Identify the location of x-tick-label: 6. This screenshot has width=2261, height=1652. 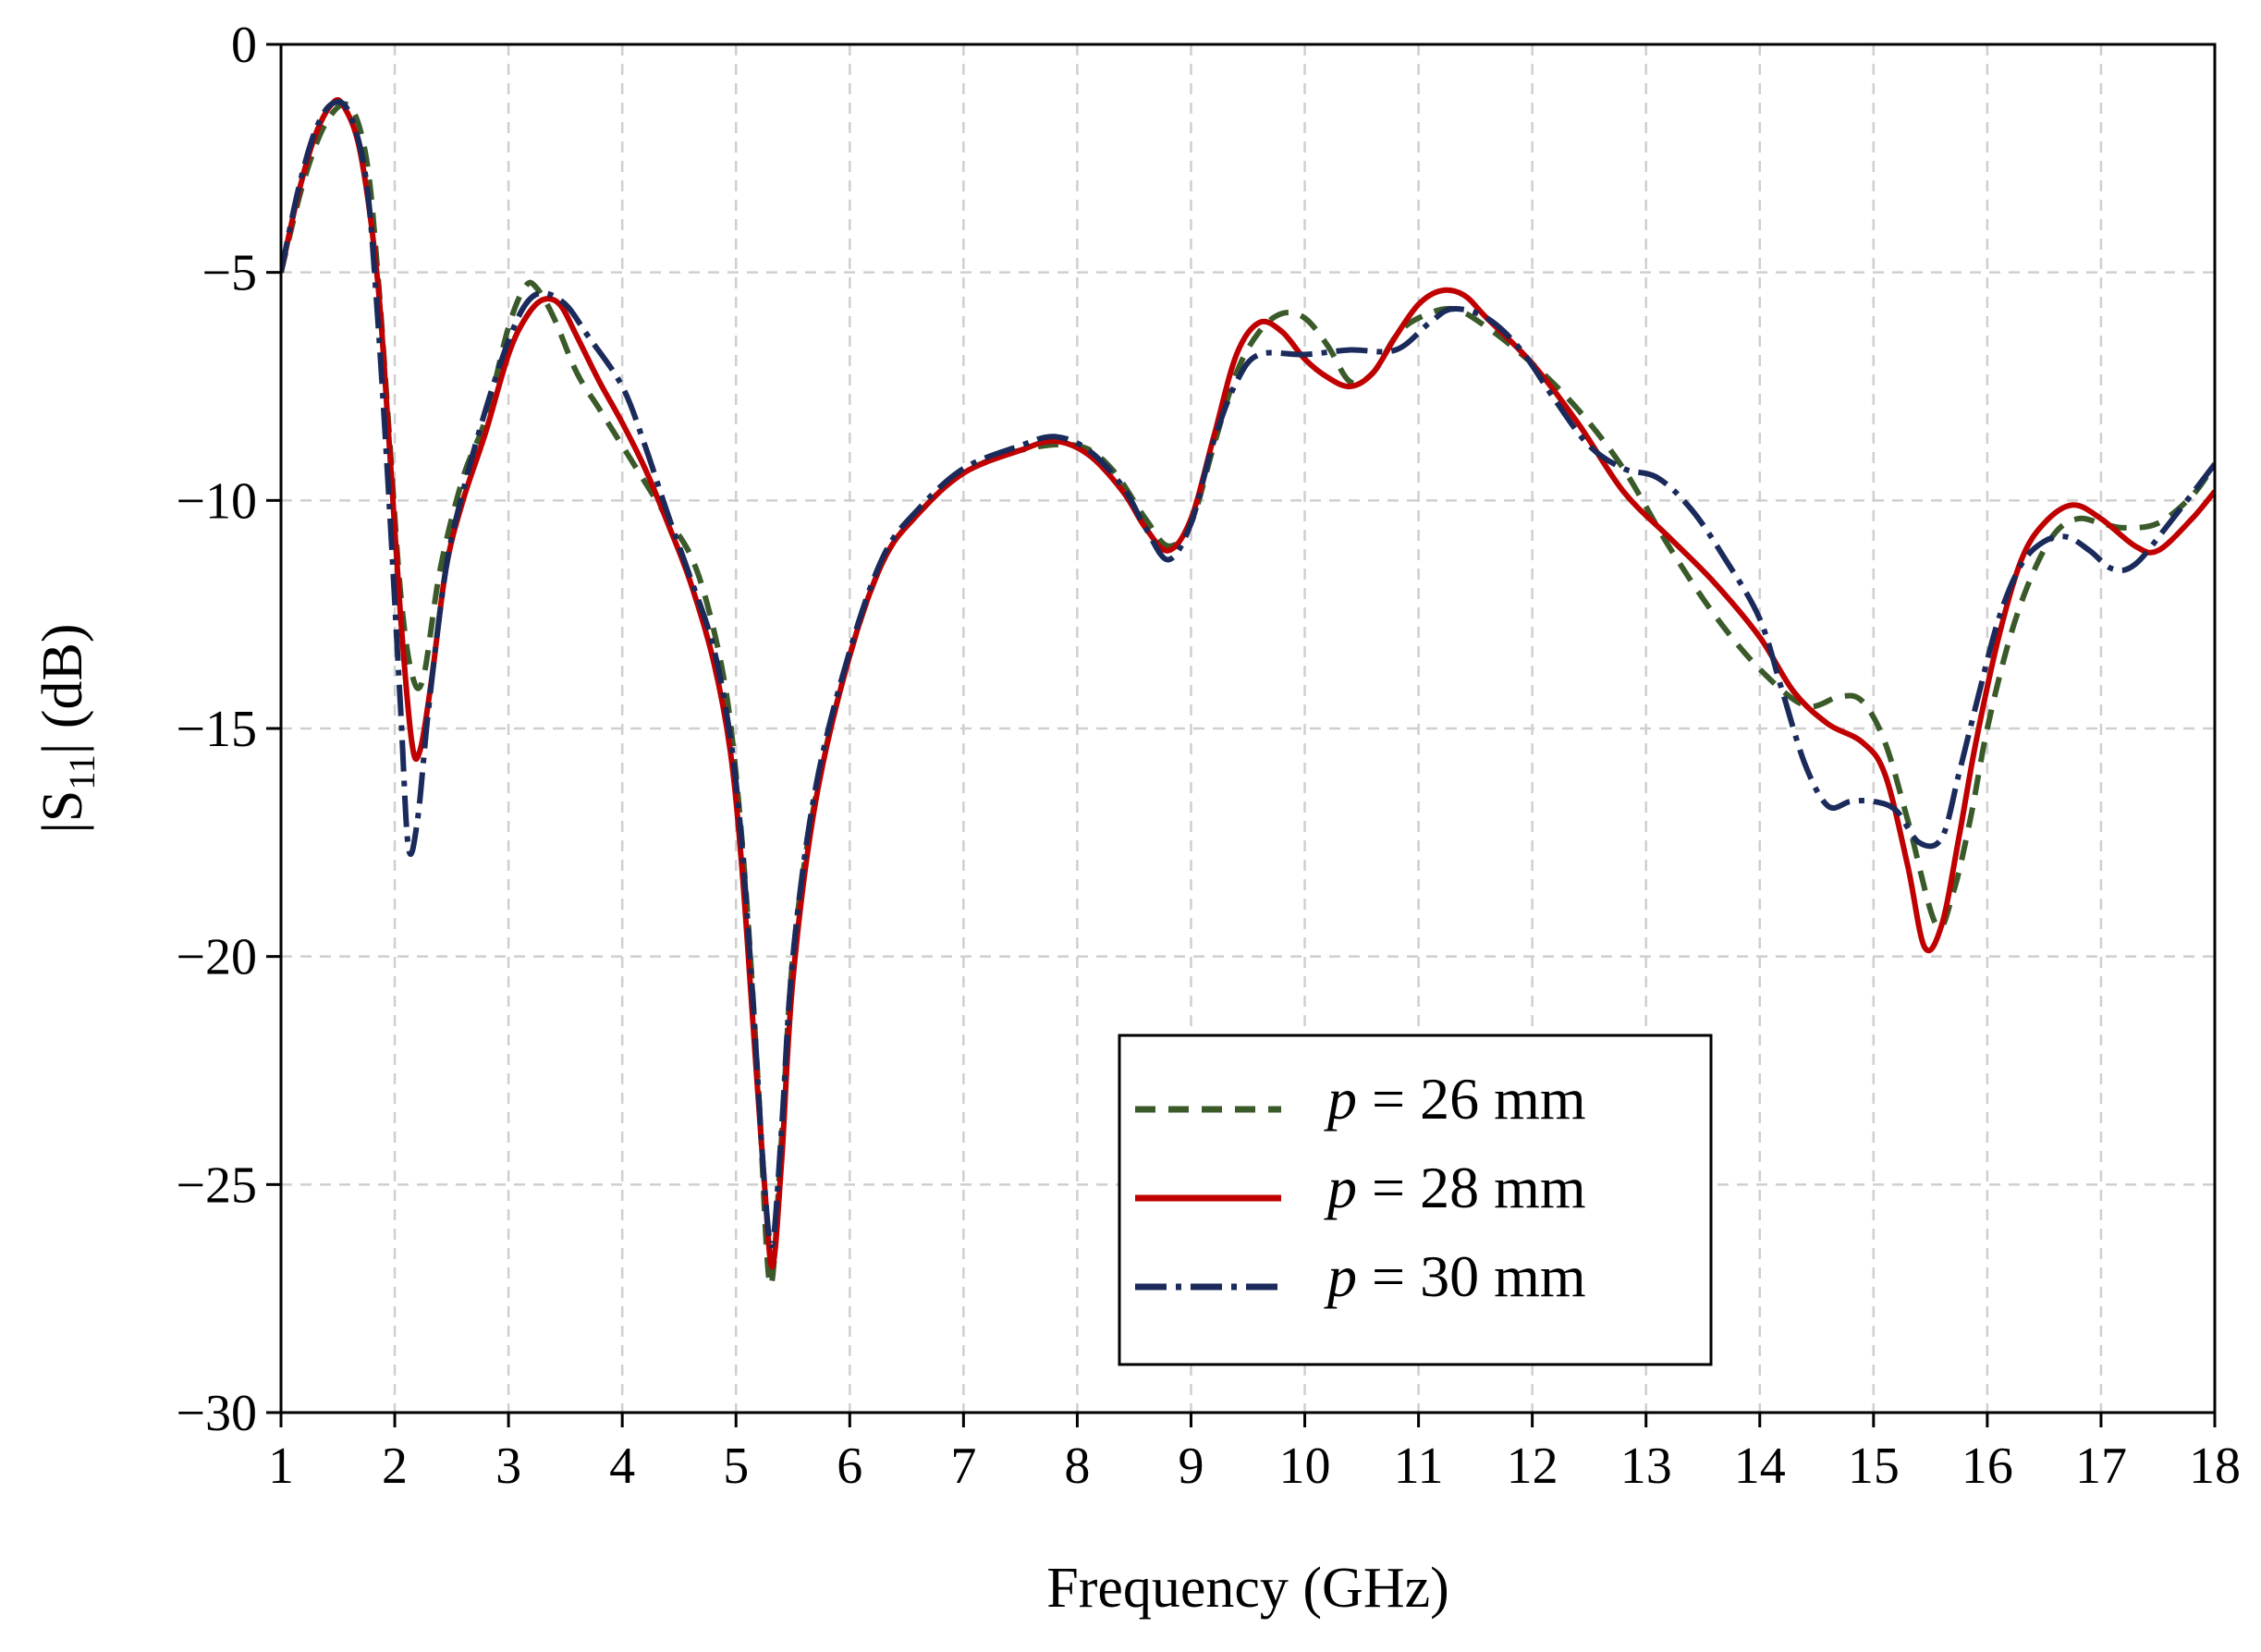
(849, 1466).